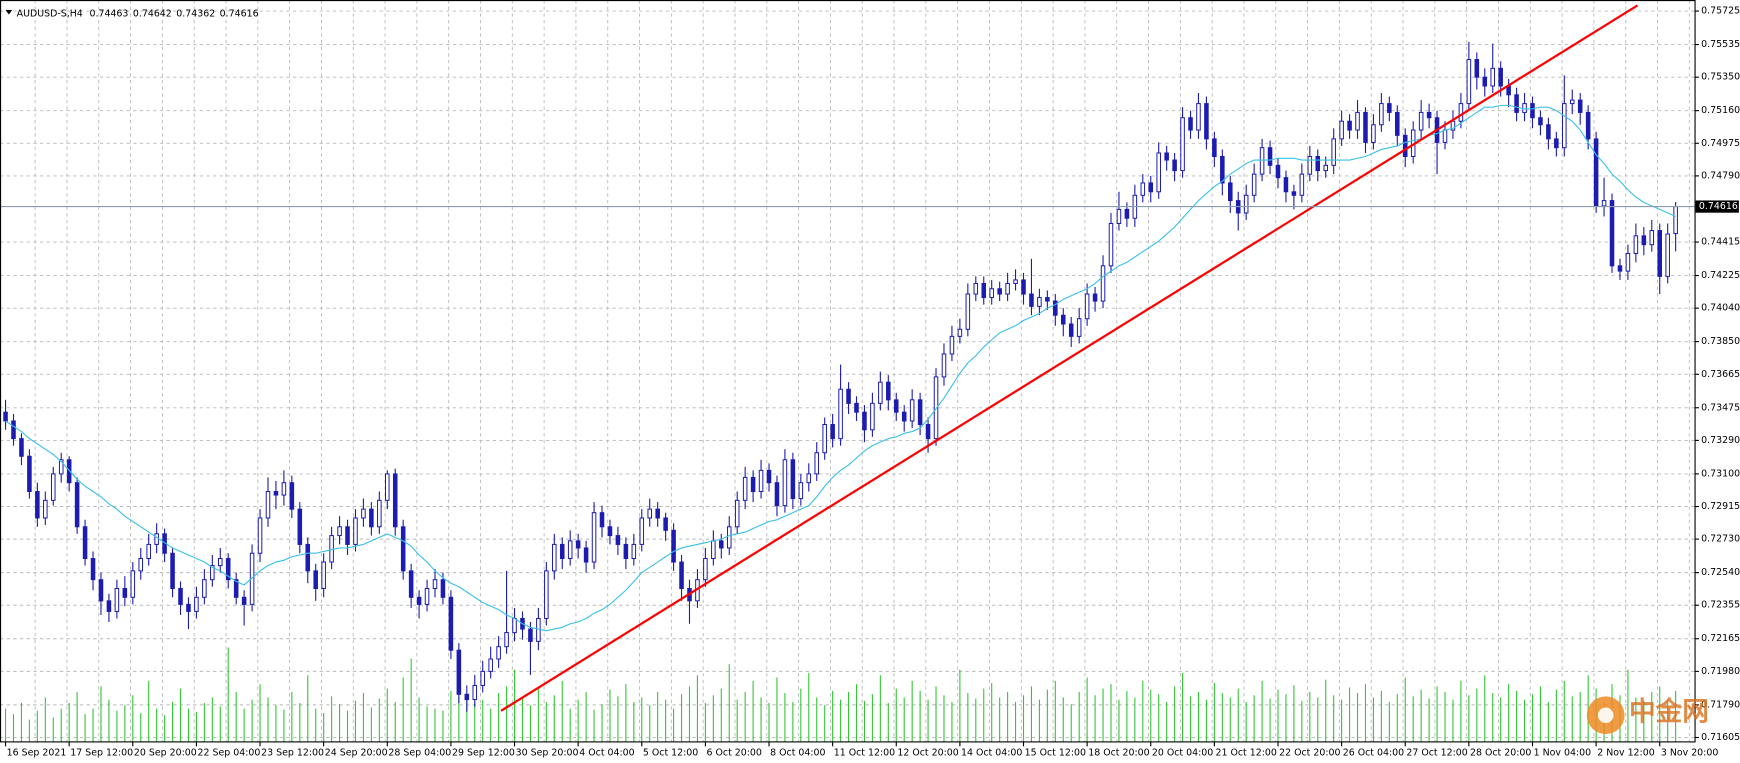 This screenshot has width=1740, height=763. Describe the element at coordinates (1720, 605) in the screenshot. I see `y-tick-label: 0.72355` at that location.